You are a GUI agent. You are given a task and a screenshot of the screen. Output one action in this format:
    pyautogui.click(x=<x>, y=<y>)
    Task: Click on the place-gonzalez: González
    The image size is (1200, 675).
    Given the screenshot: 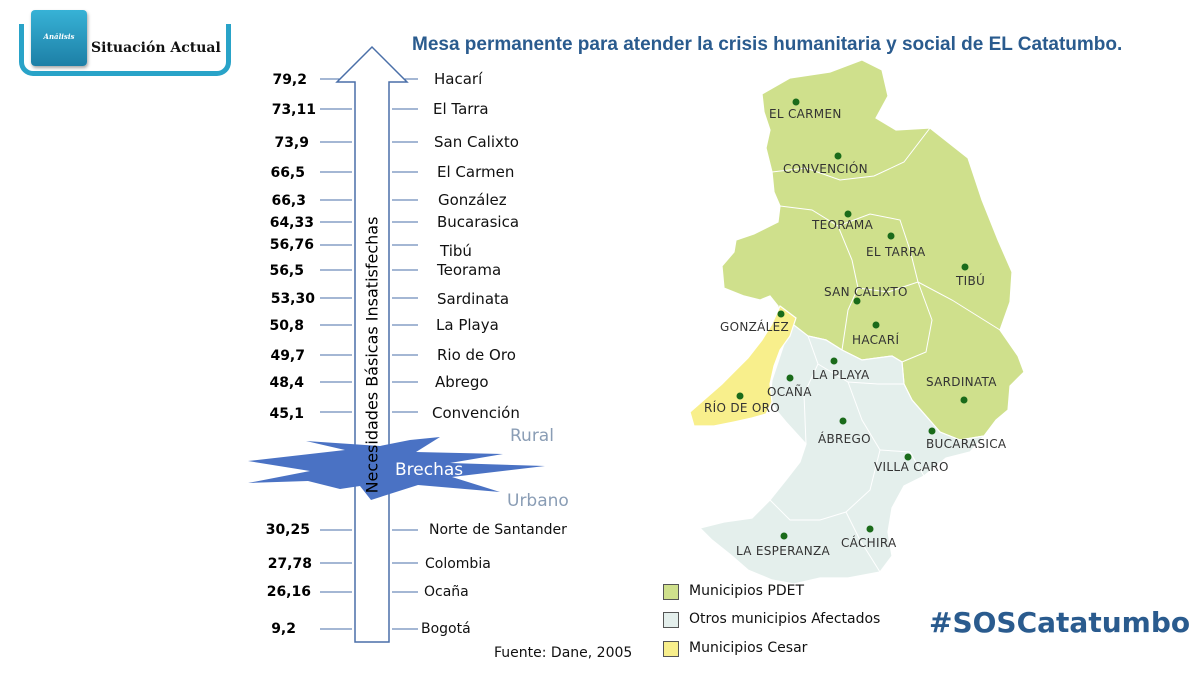 What is the action you would take?
    pyautogui.click(x=472, y=200)
    